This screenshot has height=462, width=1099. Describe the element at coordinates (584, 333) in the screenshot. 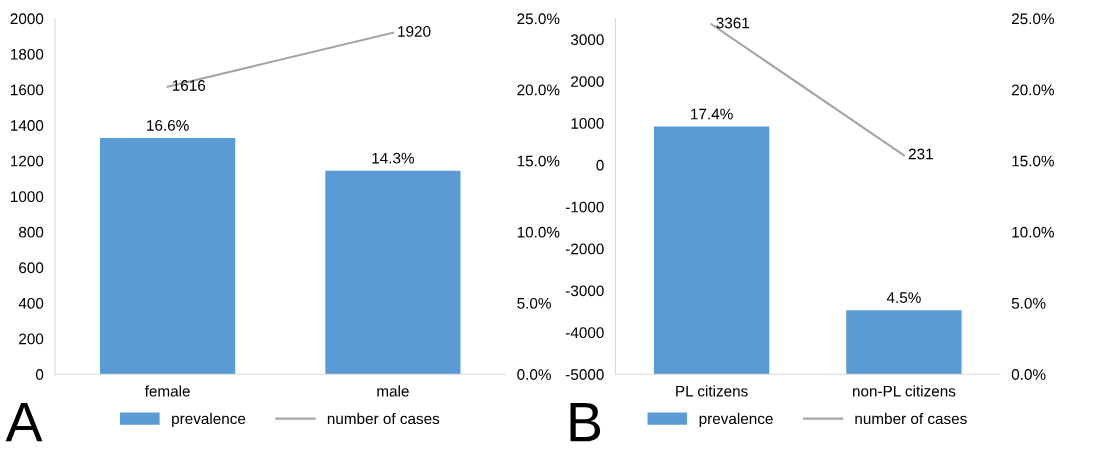

I see `y-tick-label: -4000` at that location.